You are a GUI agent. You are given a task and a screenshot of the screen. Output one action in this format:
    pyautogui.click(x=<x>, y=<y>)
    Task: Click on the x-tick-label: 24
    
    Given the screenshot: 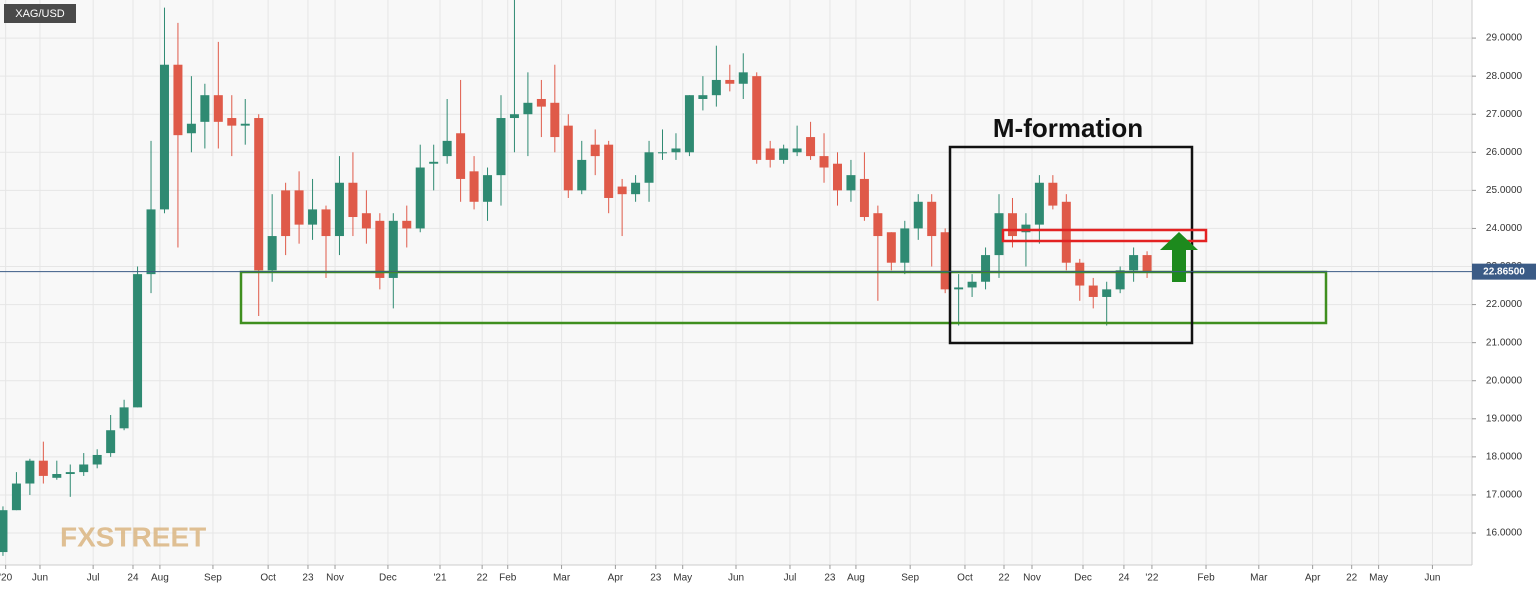 What is the action you would take?
    pyautogui.click(x=133, y=578)
    